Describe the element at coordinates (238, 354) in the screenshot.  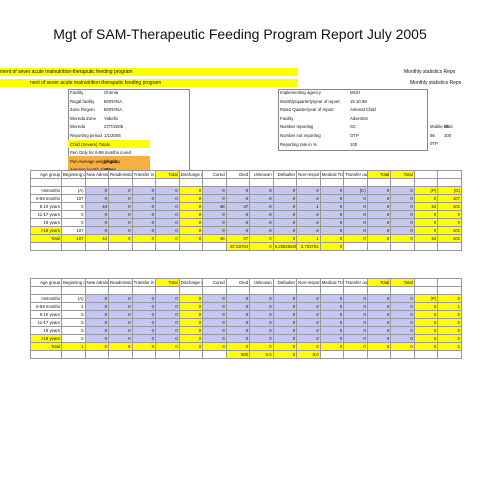
I see `percent-value: 500` at that location.